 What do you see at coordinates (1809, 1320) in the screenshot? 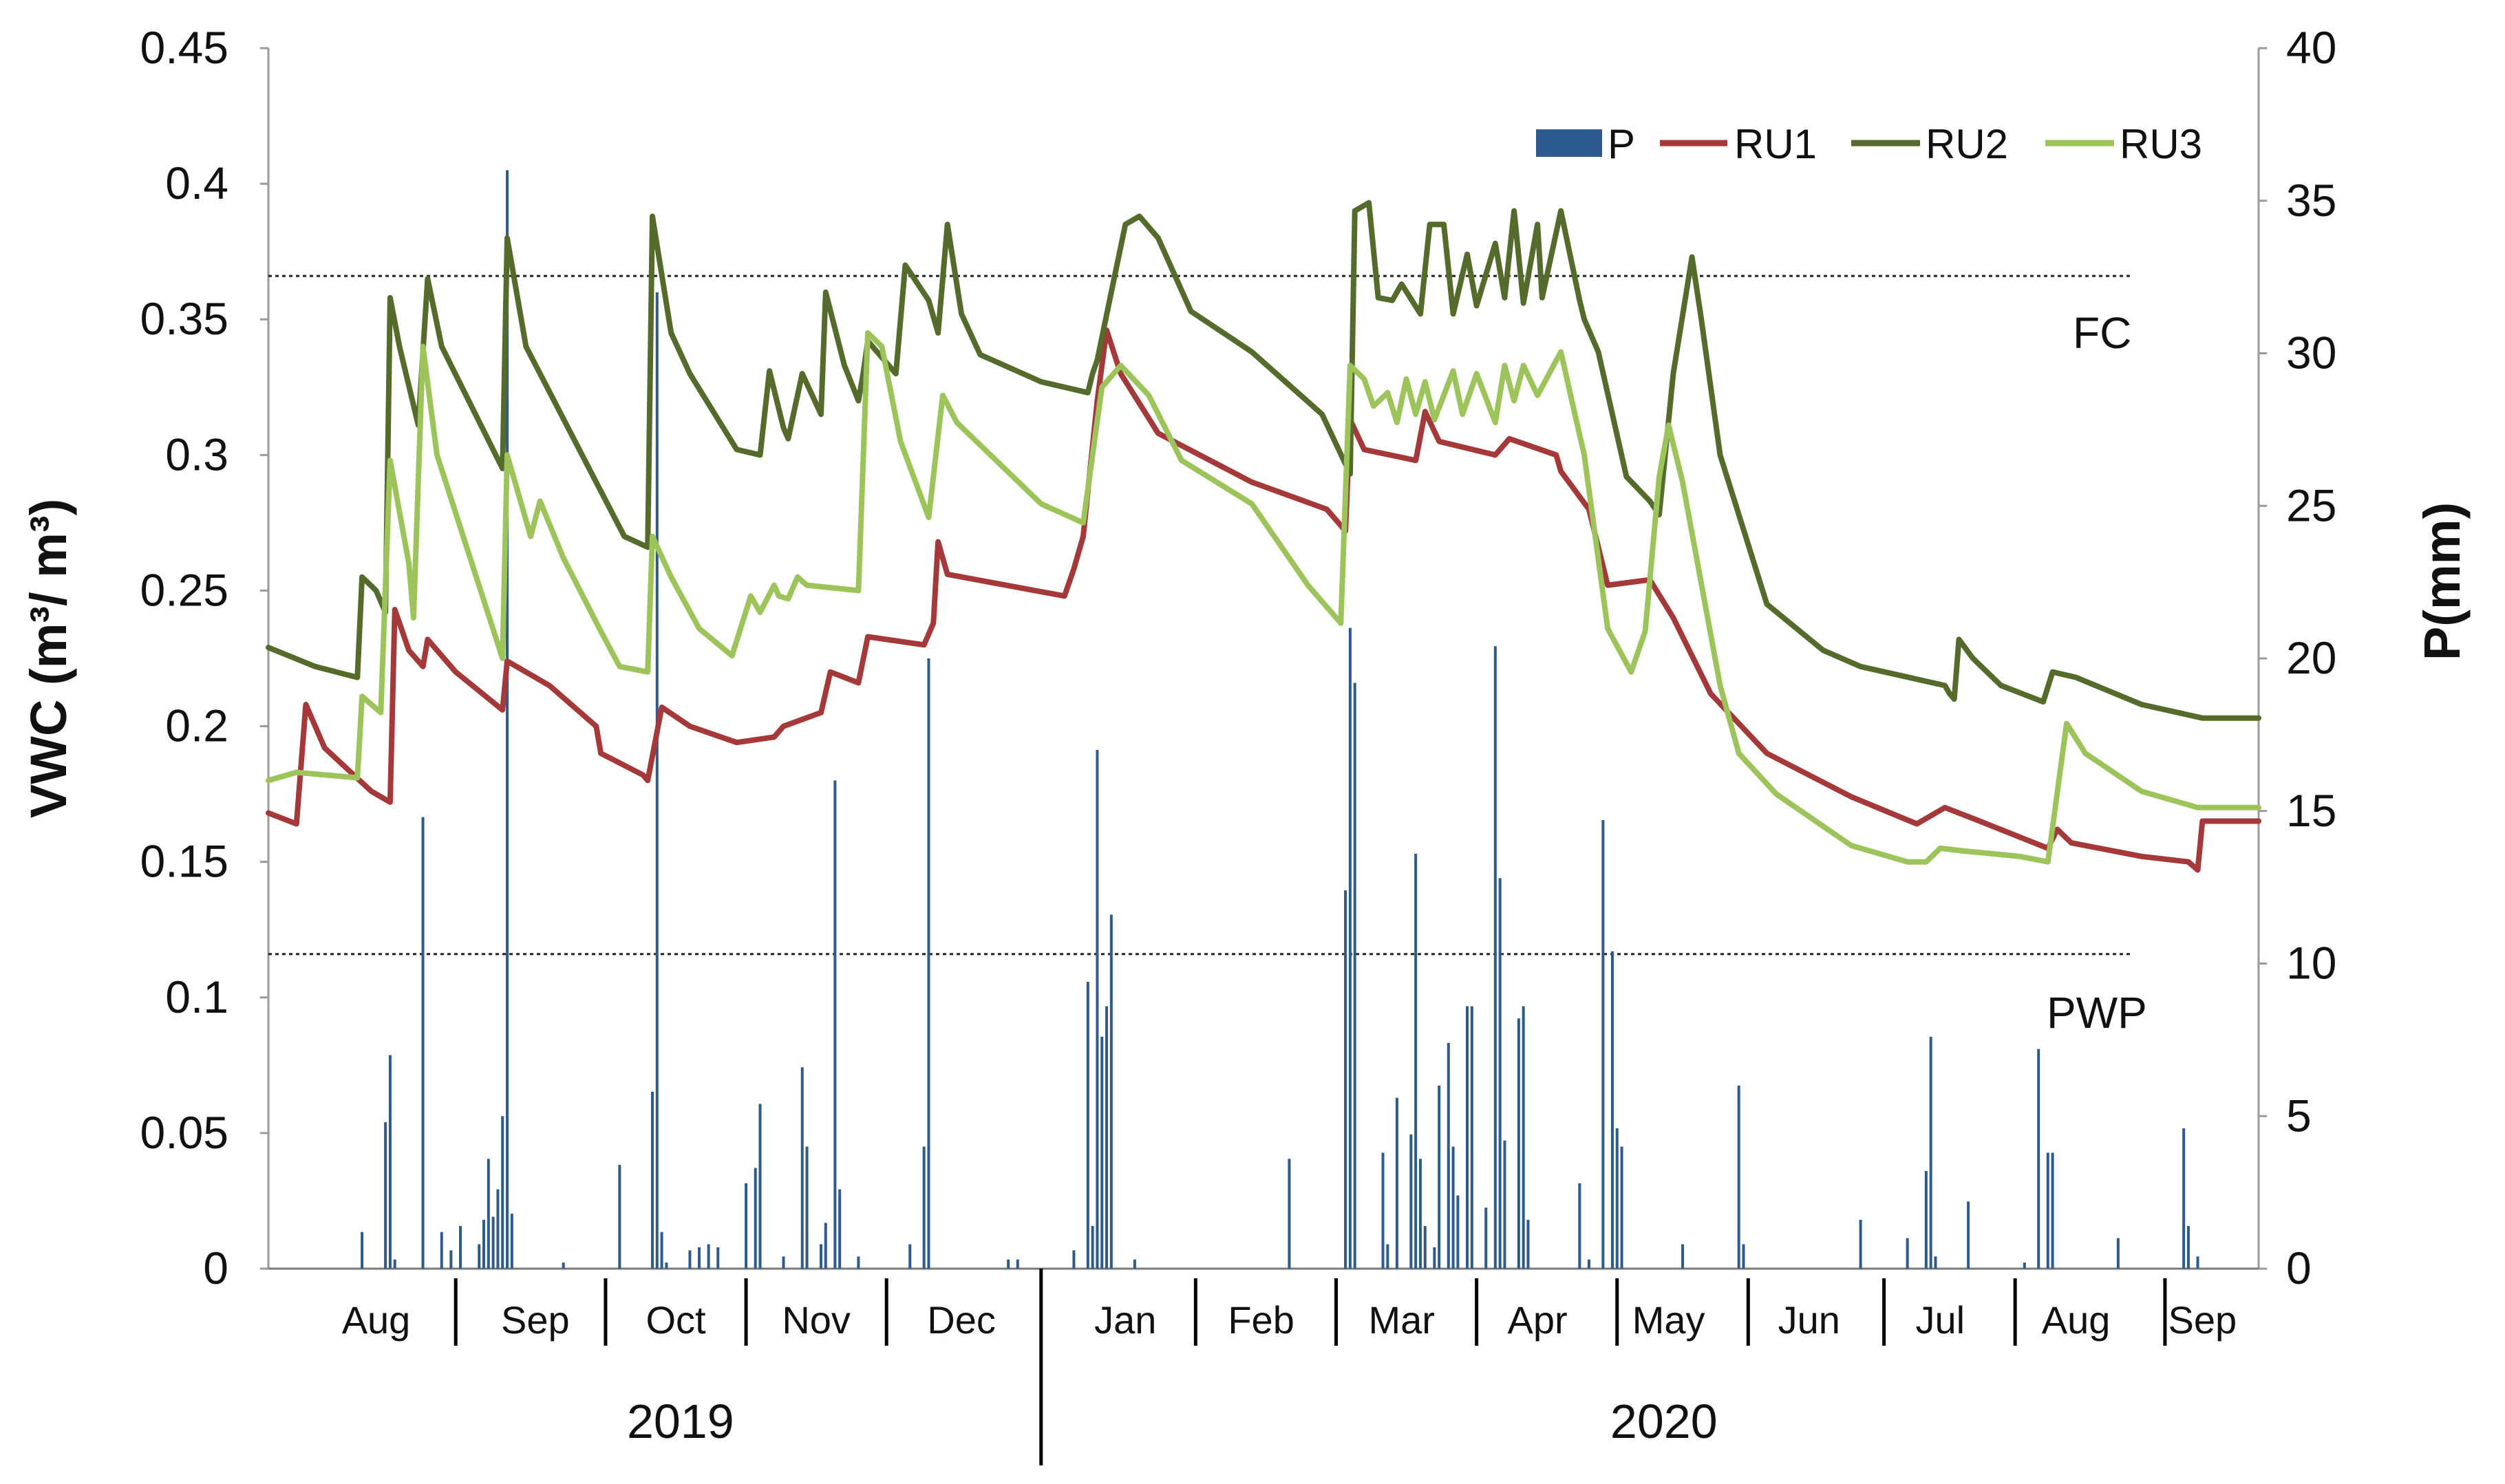
I see `month-label: Jun` at bounding box center [1809, 1320].